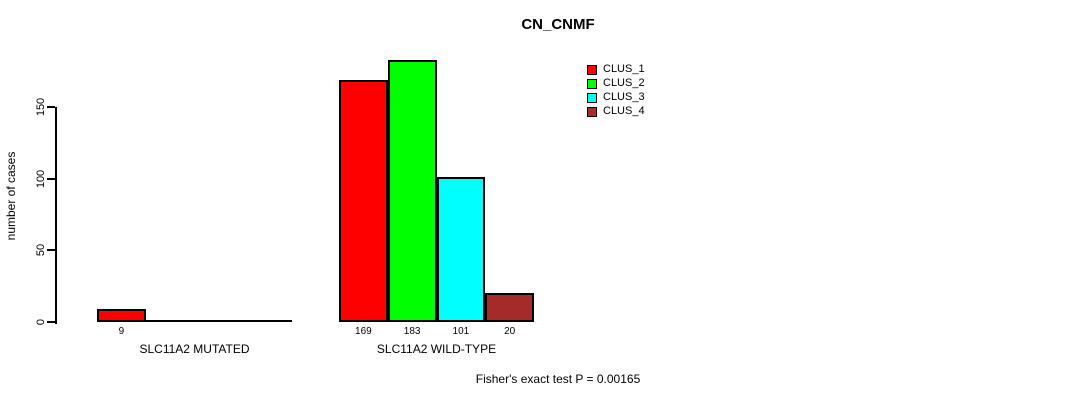 The width and height of the screenshot is (1090, 400). Describe the element at coordinates (624, 97) in the screenshot. I see `legend-label: CLUS_3` at that location.